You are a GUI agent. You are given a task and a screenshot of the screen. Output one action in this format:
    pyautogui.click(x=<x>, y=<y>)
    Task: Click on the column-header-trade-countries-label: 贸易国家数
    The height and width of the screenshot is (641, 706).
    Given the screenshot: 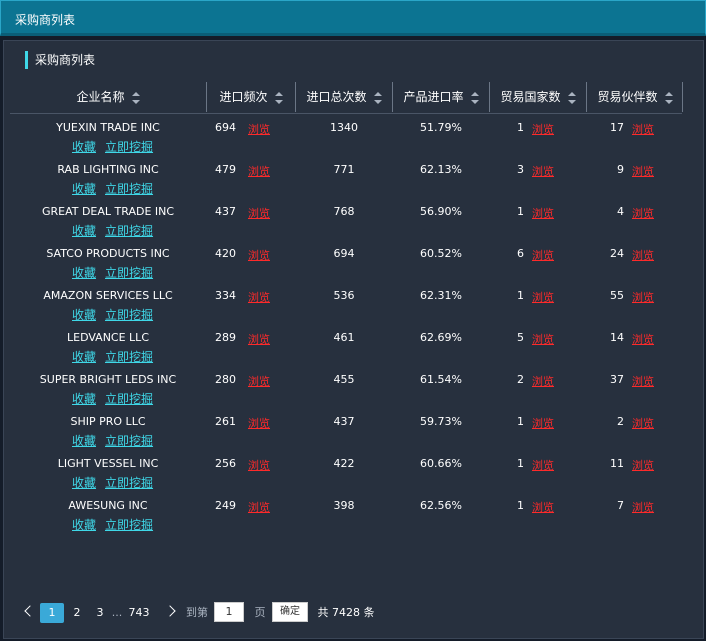 What is the action you would take?
    pyautogui.click(x=530, y=97)
    